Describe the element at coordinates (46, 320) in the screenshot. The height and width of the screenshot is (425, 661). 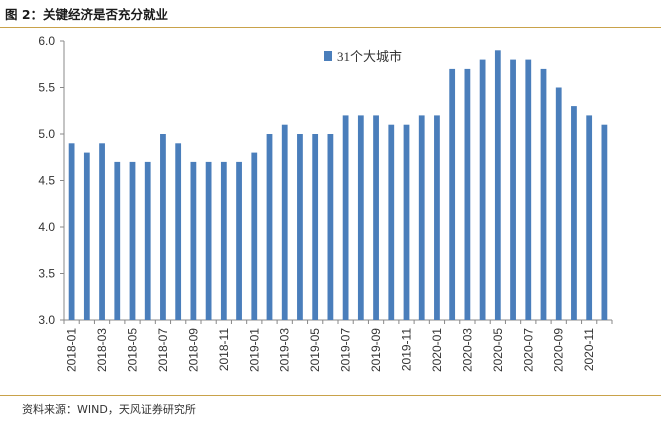
I see `y-tick-label: 3.0` at that location.